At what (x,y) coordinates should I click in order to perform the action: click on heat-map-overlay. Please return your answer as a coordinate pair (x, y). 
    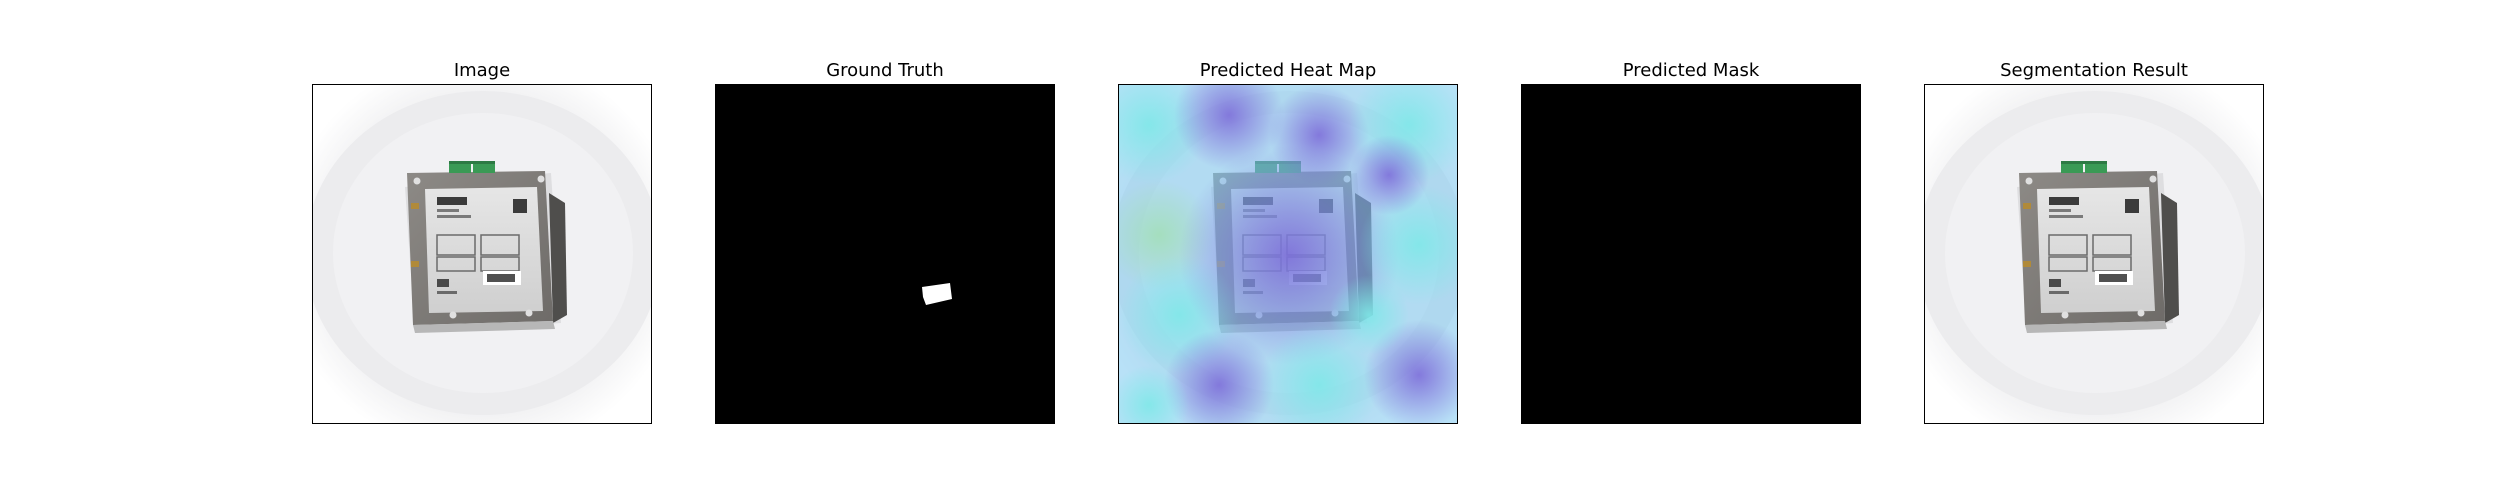
    Looking at the image, I should click on (1288, 254).